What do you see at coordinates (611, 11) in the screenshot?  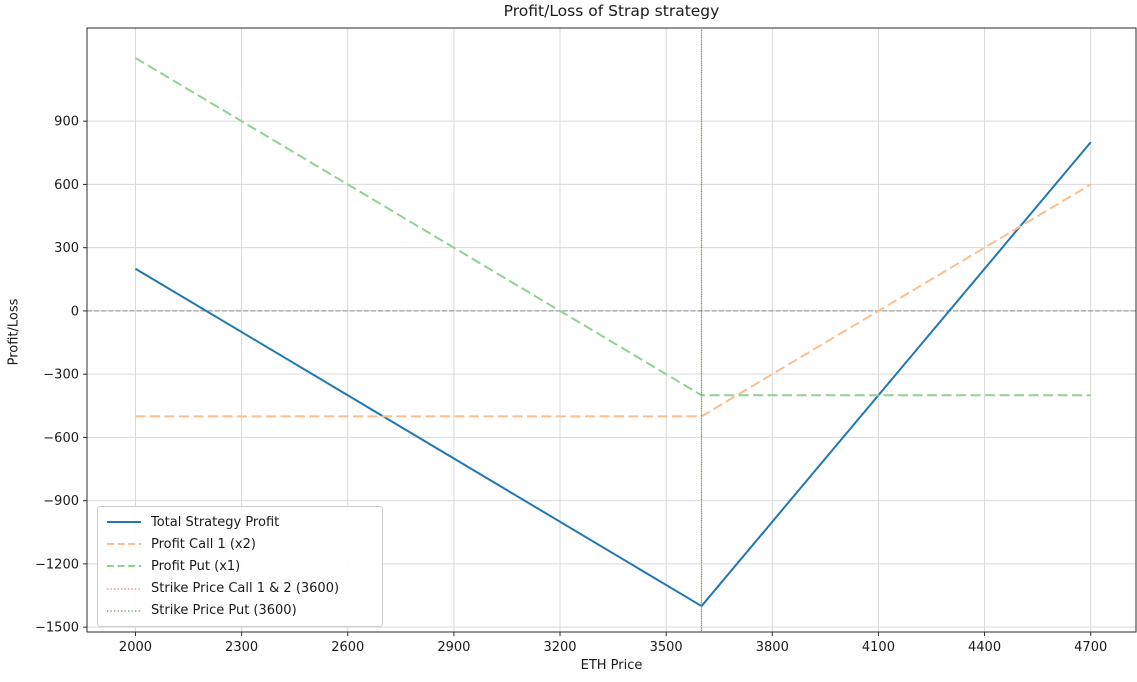 I see `chart-title: Profit/Loss of Strap strategy` at bounding box center [611, 11].